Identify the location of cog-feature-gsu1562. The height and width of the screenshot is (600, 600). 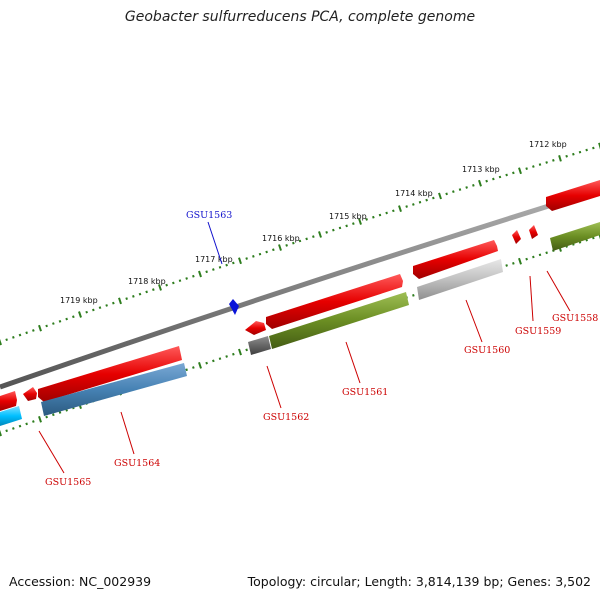
(259, 345).